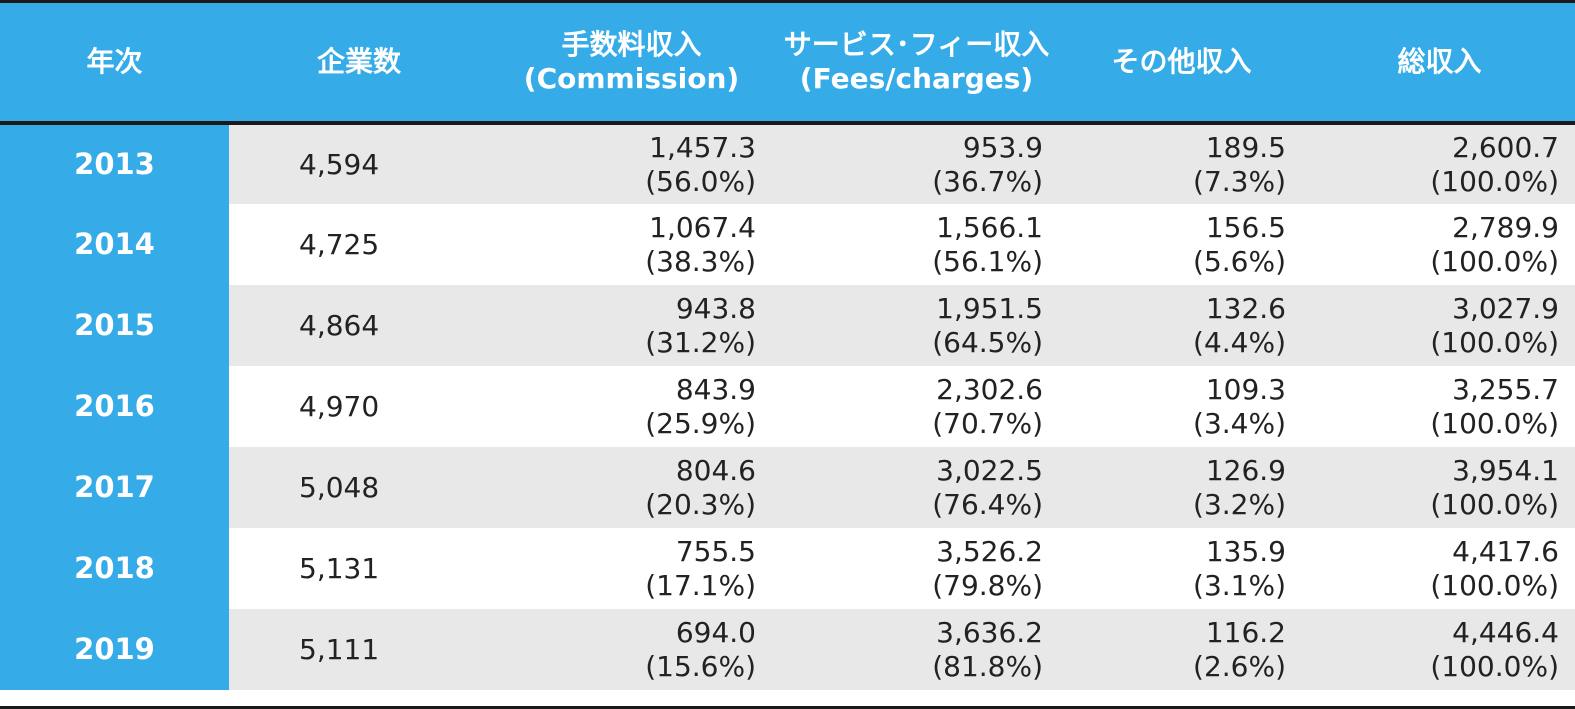 The image size is (1575, 709). Describe the element at coordinates (1239, 504) in the screenshot. I see `other-percent: (3.2%)` at that location.